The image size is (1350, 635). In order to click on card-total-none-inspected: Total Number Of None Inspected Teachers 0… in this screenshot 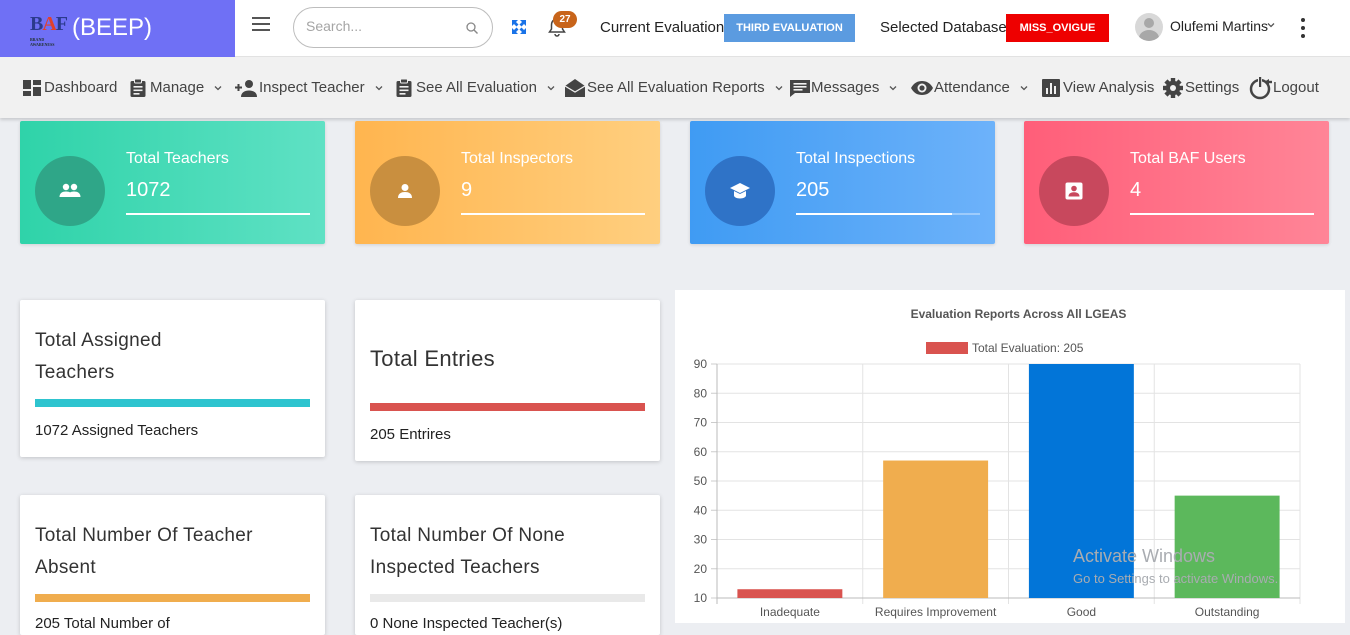, I will do `click(507, 565)`.